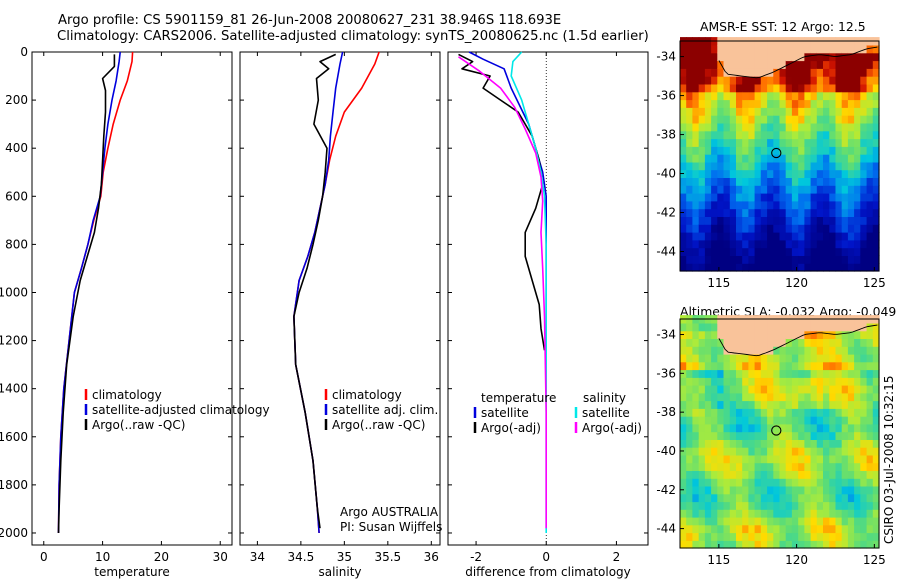 The height and width of the screenshot is (580, 900). I want to click on sla_map-xtick-label: 115, so click(718, 560).